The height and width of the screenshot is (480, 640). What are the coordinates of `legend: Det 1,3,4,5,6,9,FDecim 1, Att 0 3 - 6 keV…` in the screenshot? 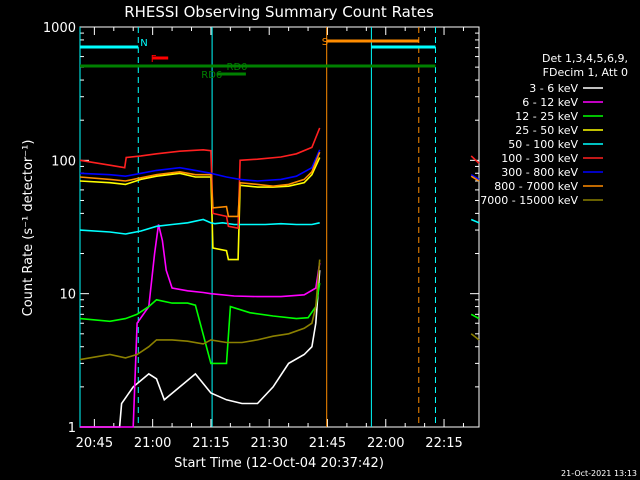 It's located at (554, 129).